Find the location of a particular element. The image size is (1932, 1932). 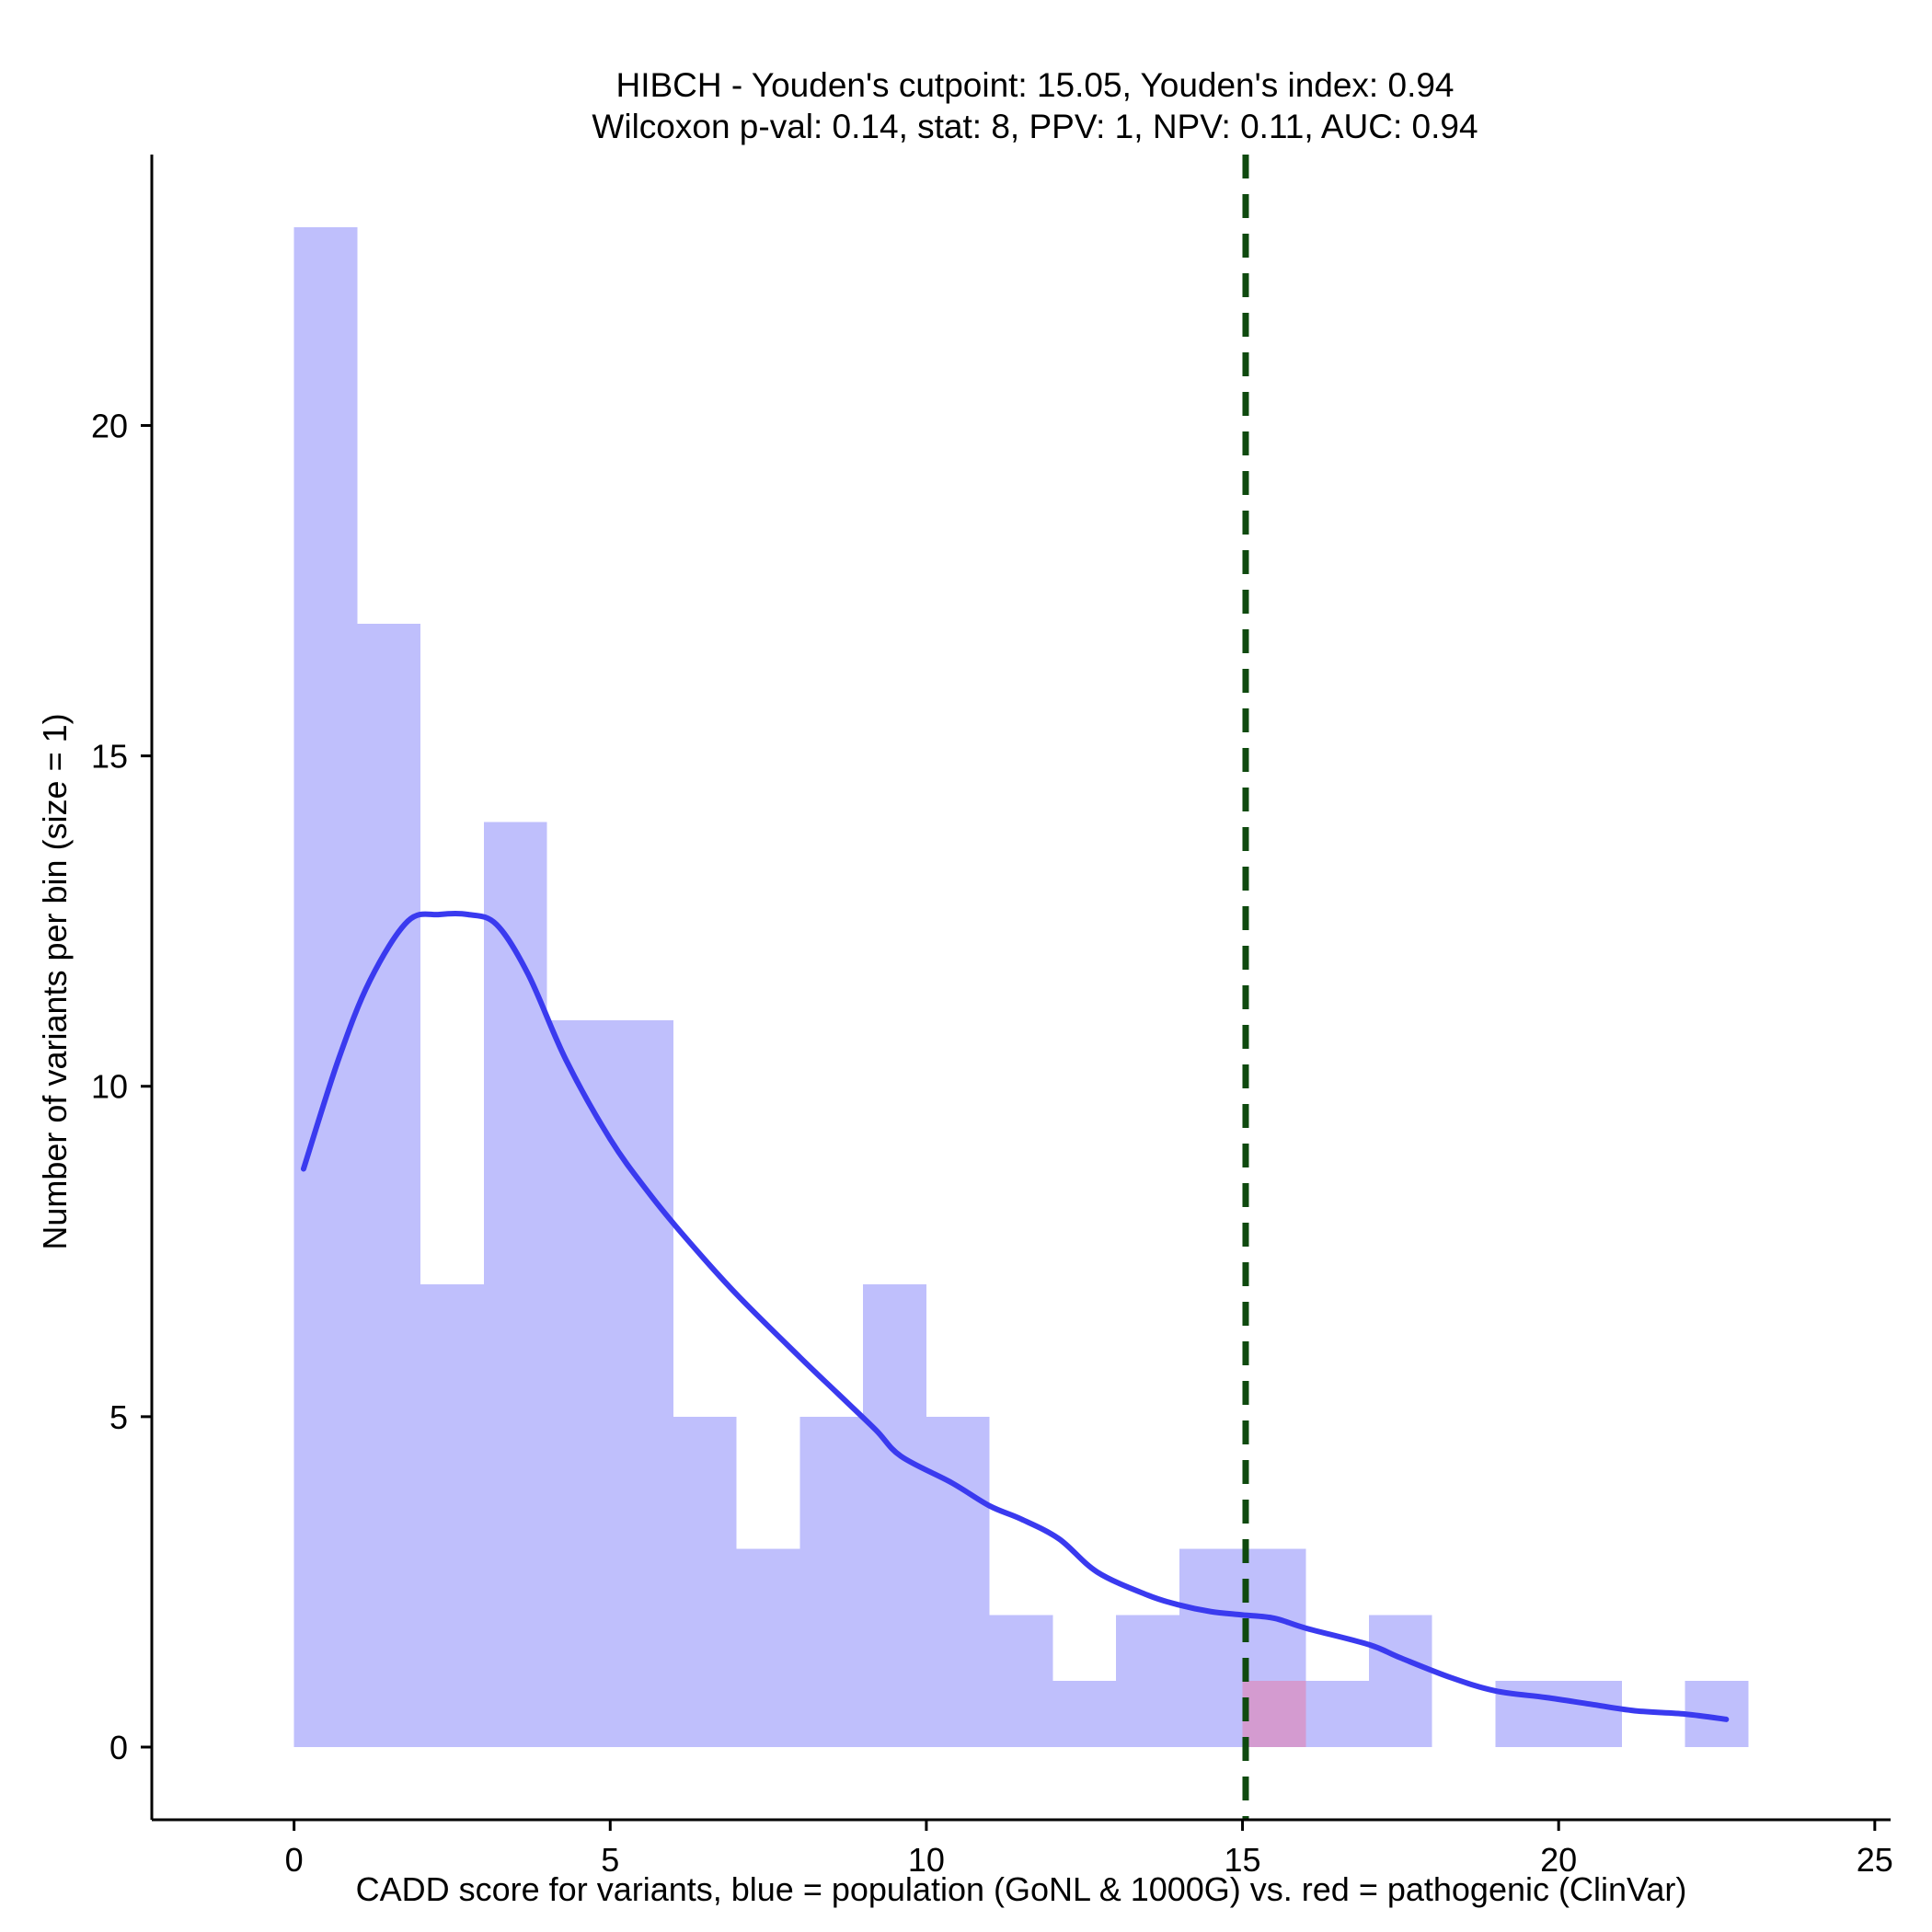

y-axis-label: Number of variants per bin (size = 1) is located at coordinates (55, 981).